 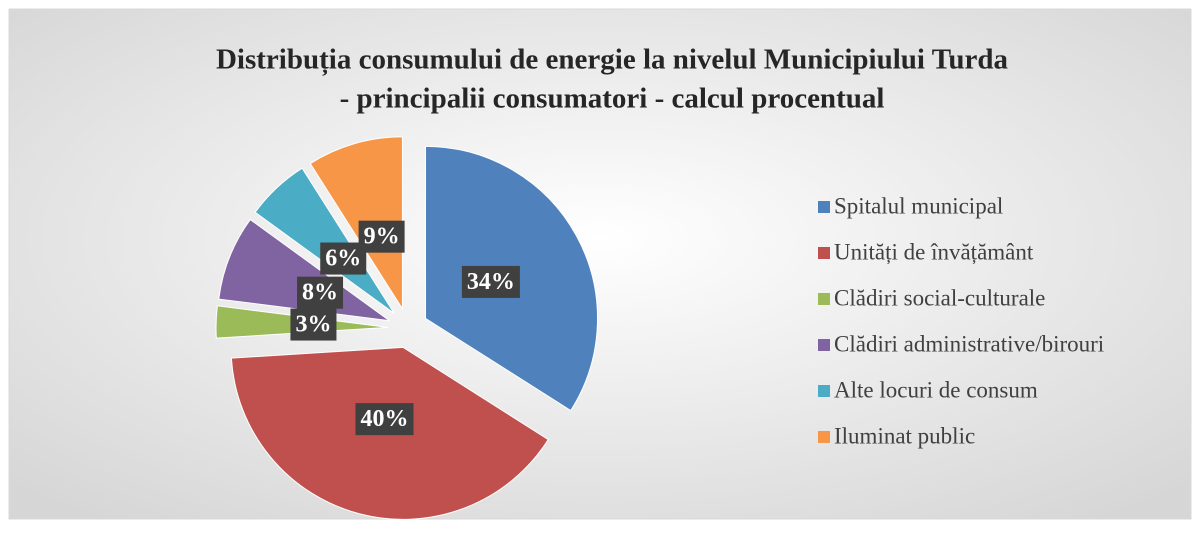 I want to click on data-label: 40%, so click(x=384, y=419).